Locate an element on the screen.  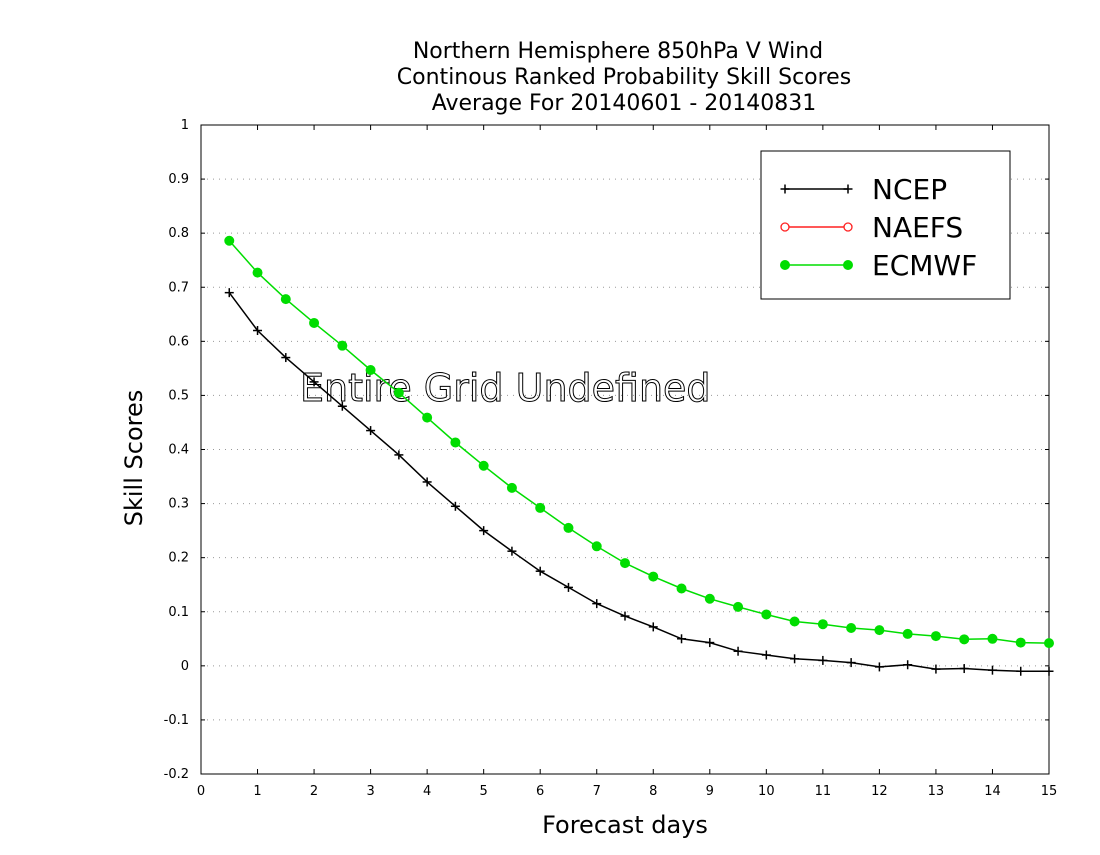
title-line-1: Northern Hemisphere 850hPa V Wind is located at coordinates (618, 51).